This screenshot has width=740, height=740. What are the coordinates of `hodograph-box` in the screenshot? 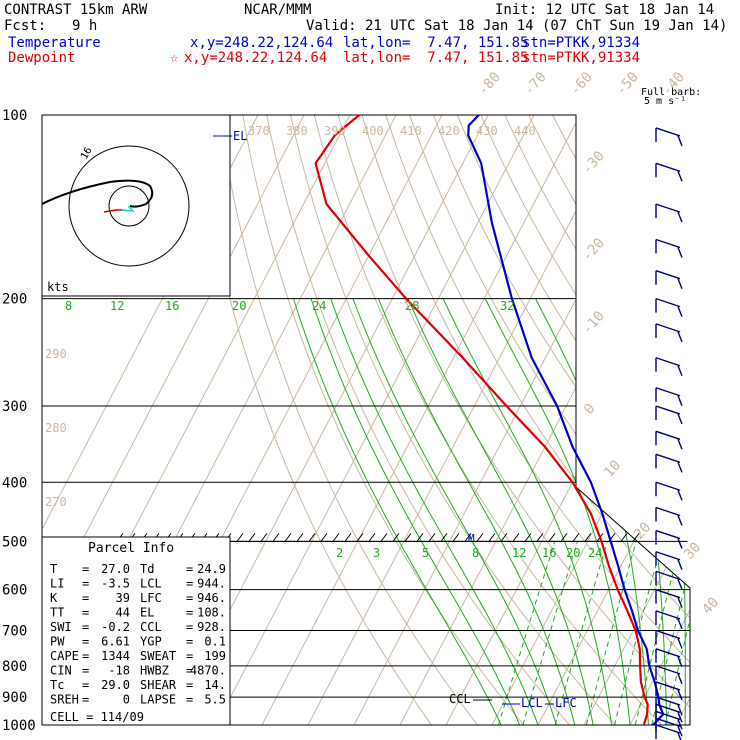 It's located at (136, 205).